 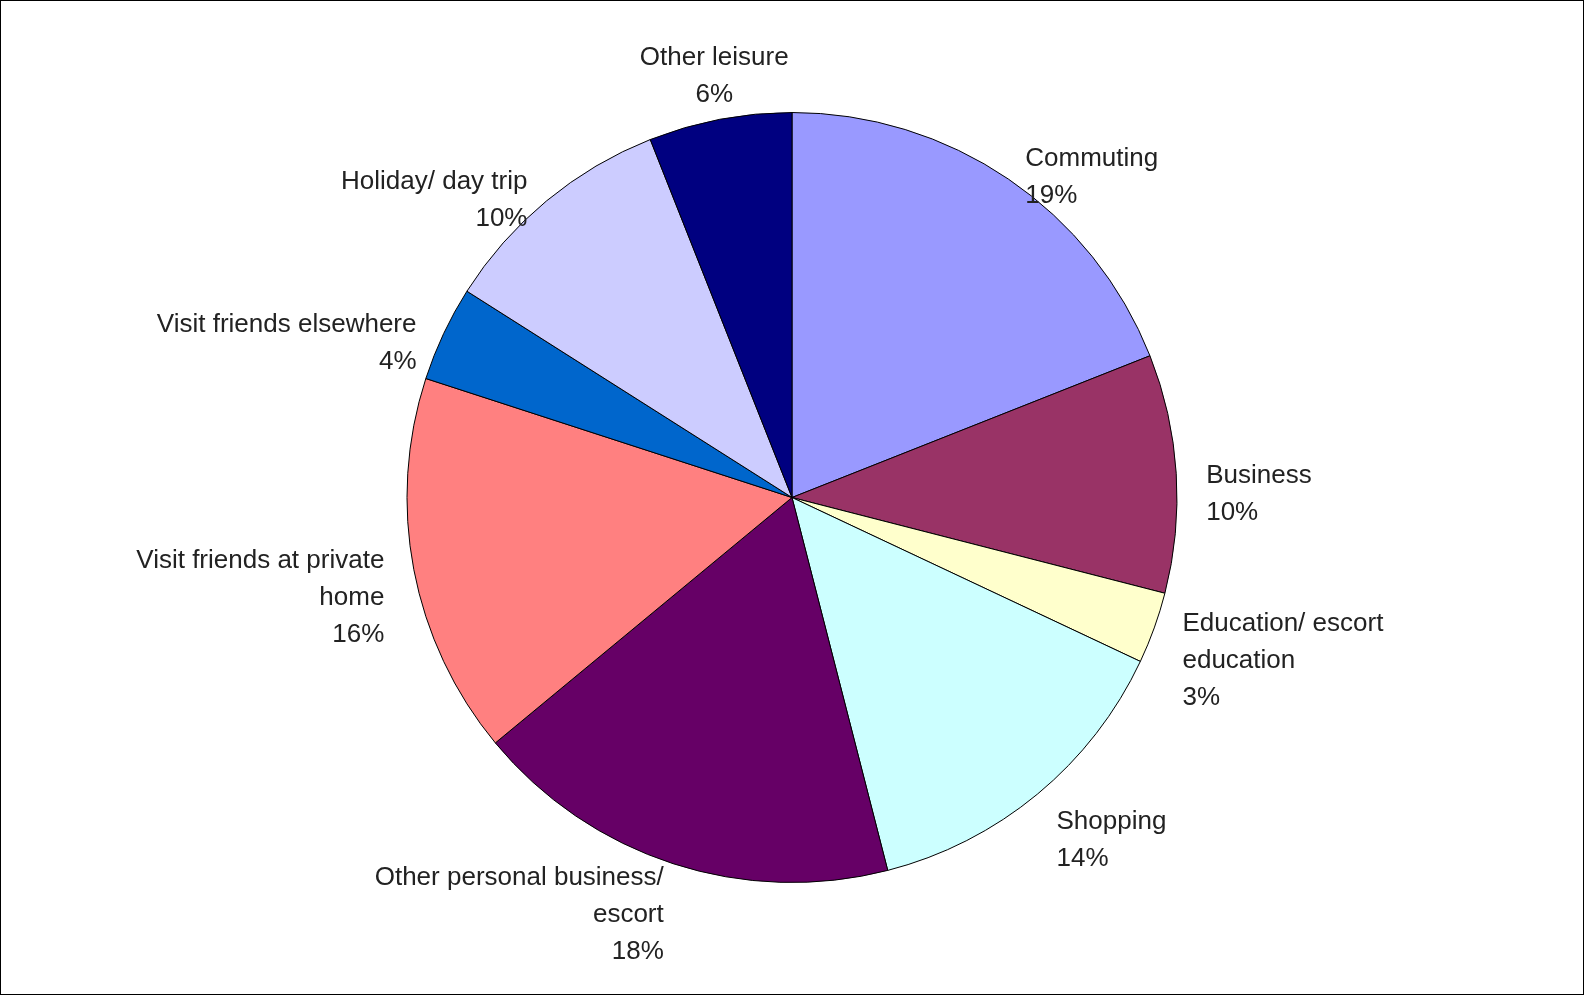 I want to click on data-label: 4%, so click(x=397, y=360).